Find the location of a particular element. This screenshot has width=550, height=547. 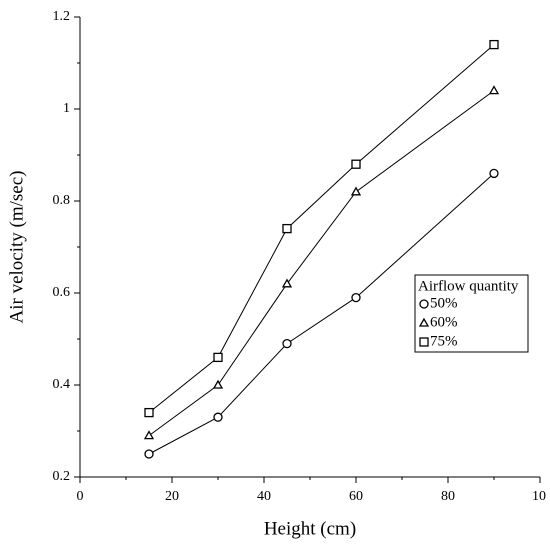

x-tick-label: 80 is located at coordinates (448, 496).